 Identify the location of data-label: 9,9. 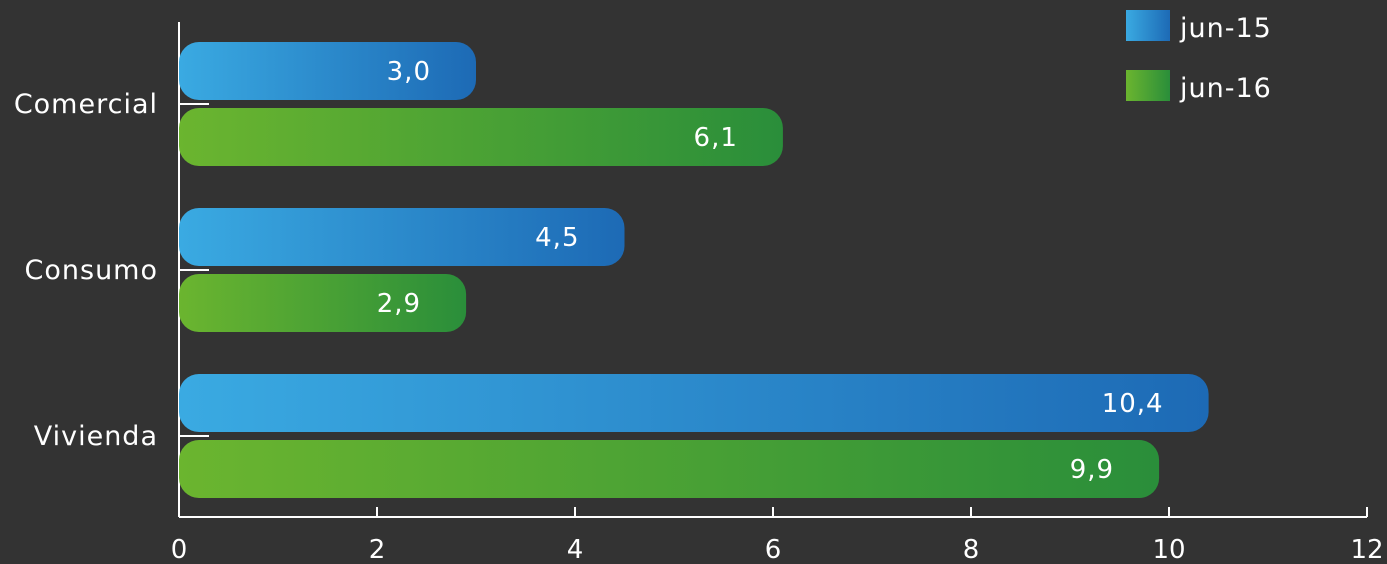
(1092, 470).